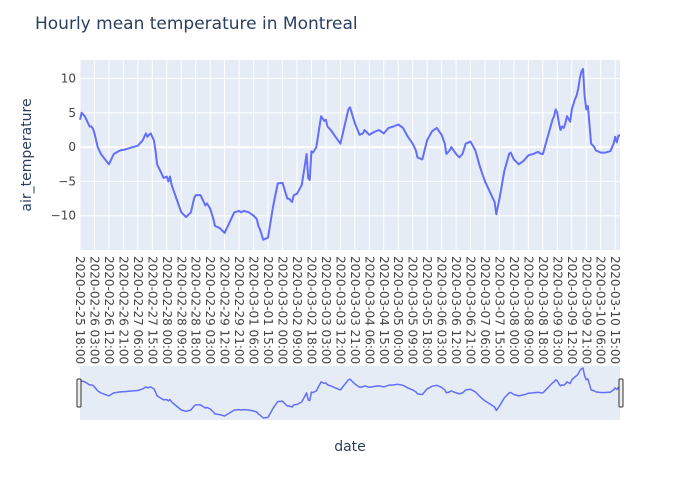 The height and width of the screenshot is (504, 700). I want to click on x-tick-label: 2020-03-06 12:00, so click(456, 310).